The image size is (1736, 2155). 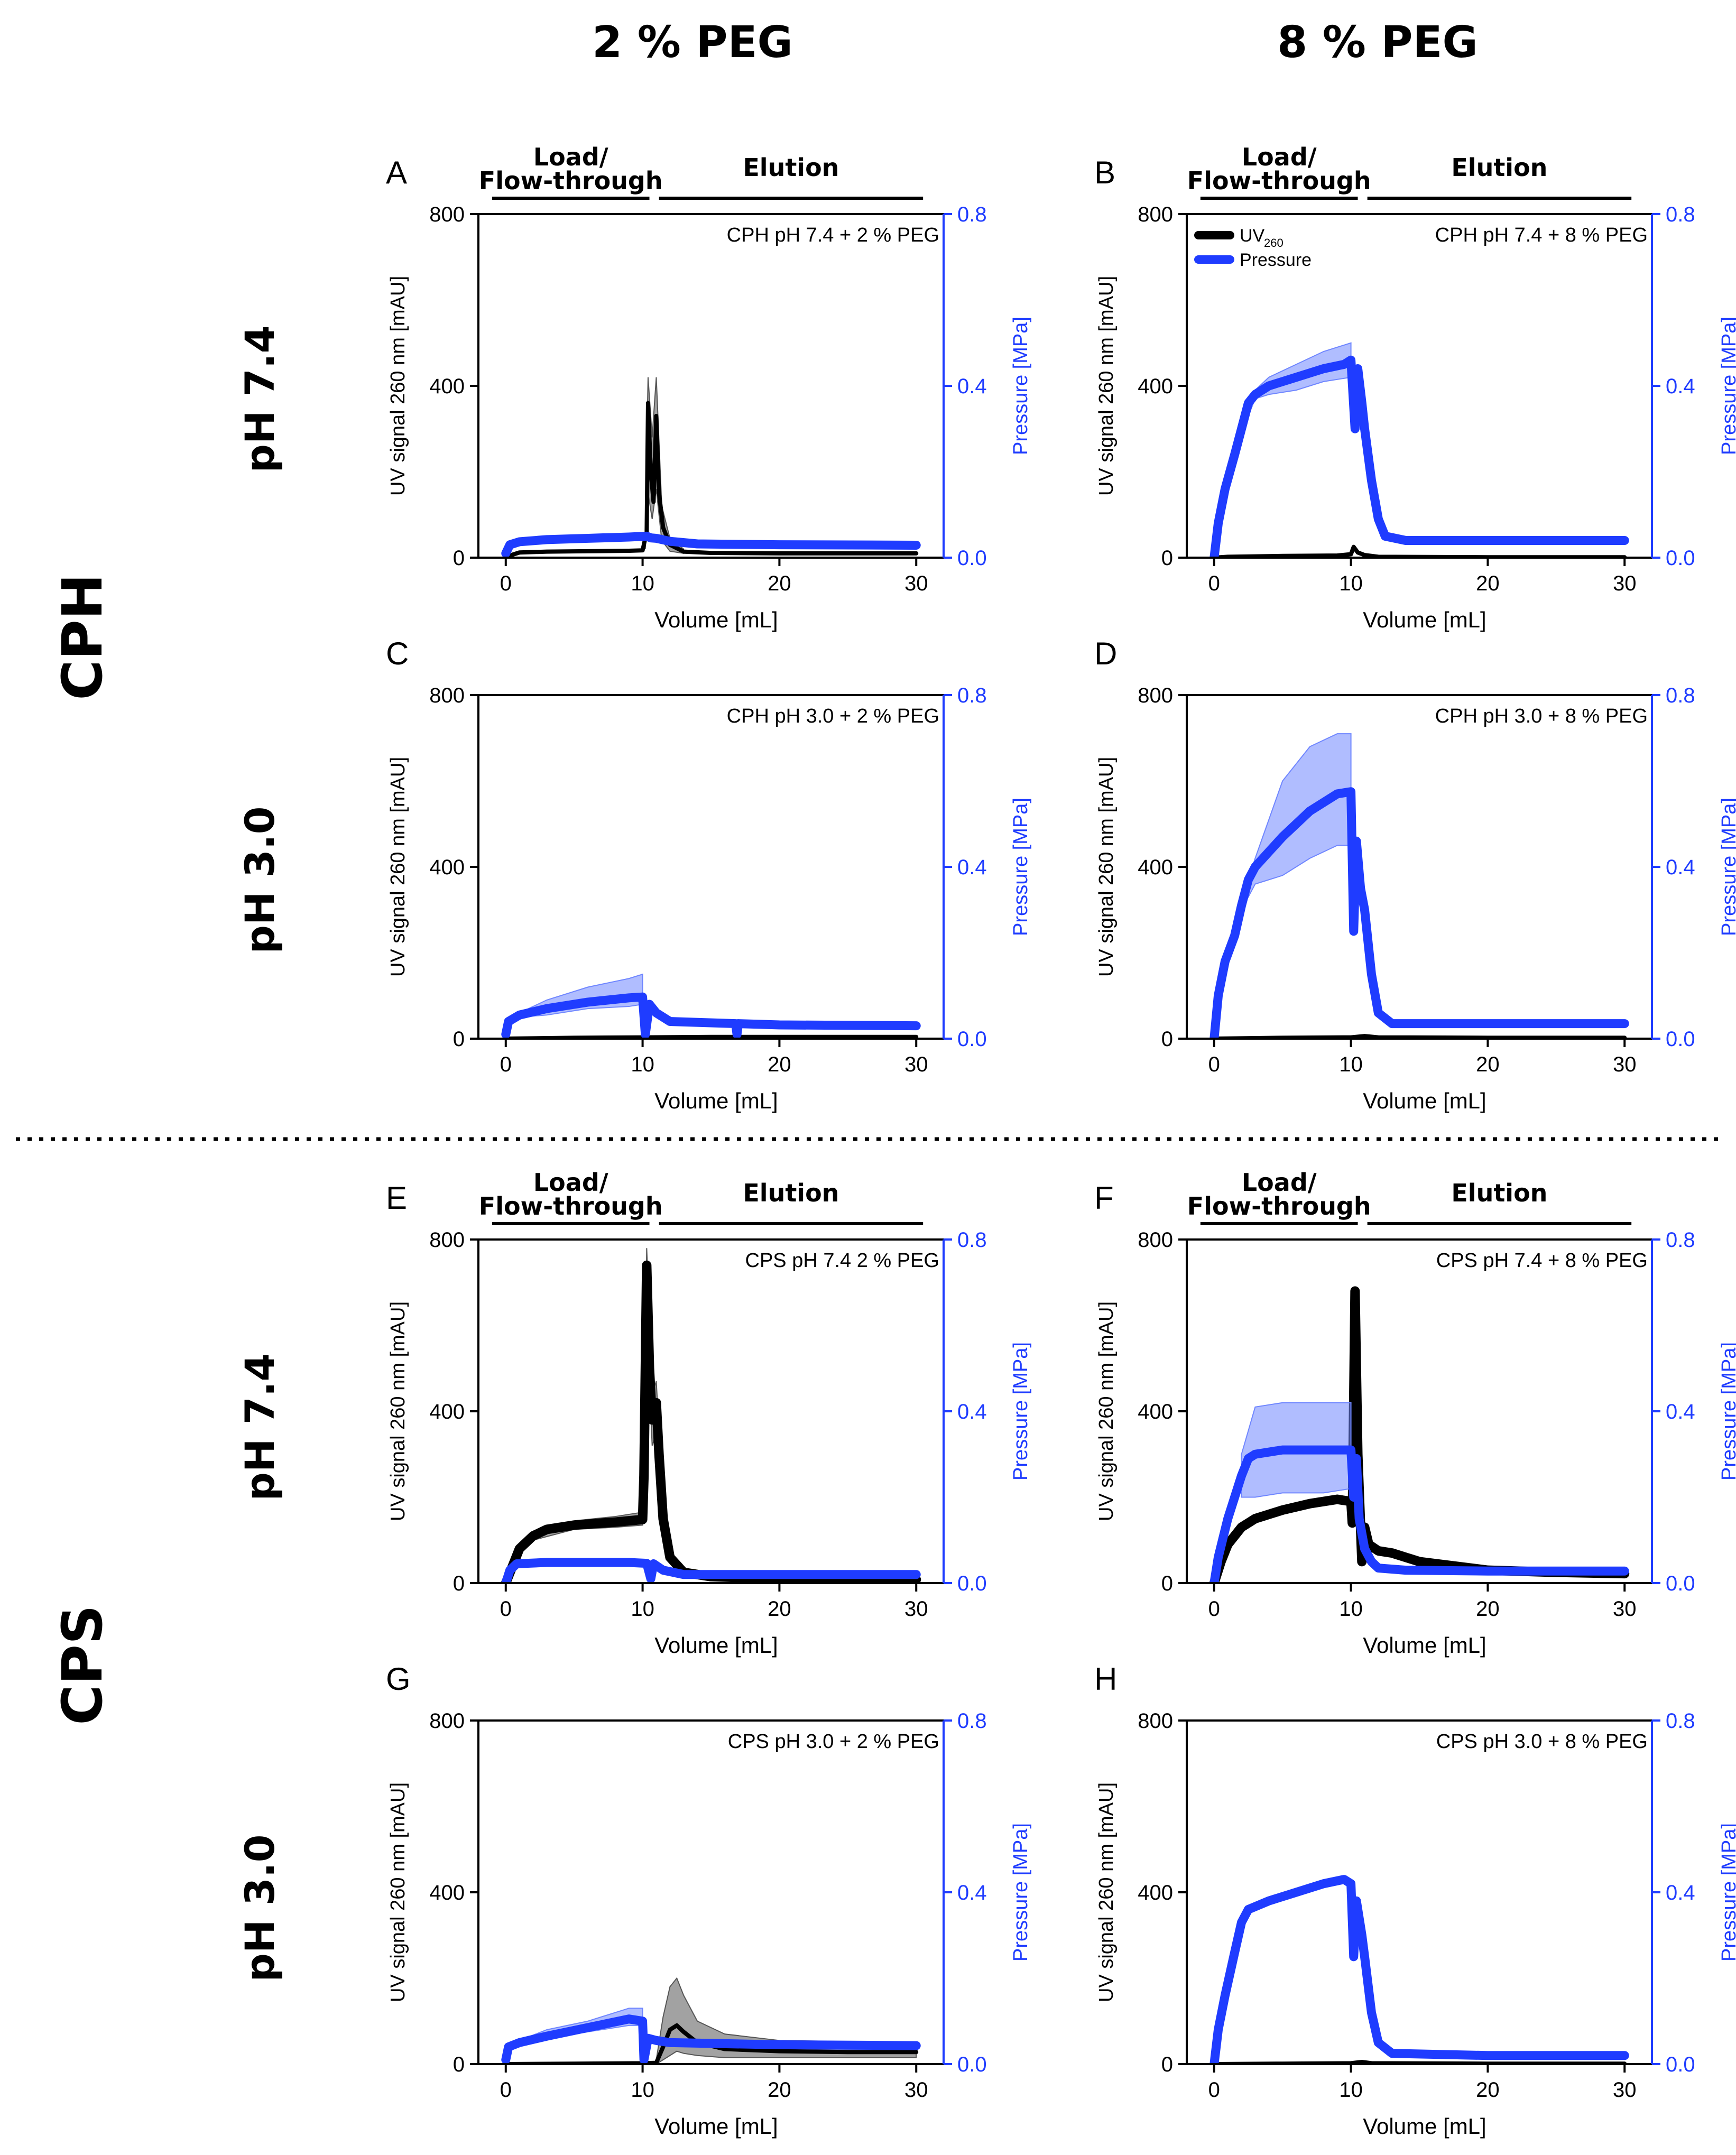 I want to click on column-header-8-peg: 8 % PEG, so click(x=1378, y=42).